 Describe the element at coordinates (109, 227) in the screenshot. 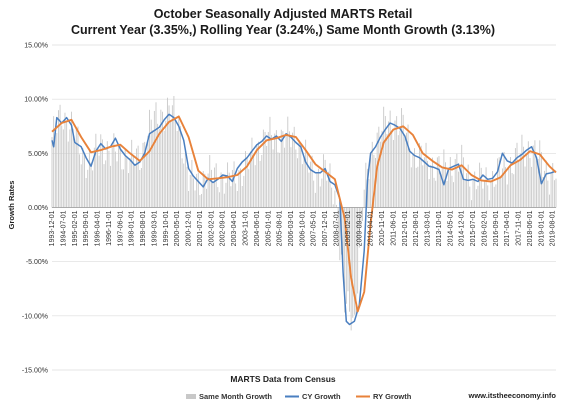

I see `x-tick-label: 1996-11-01` at that location.